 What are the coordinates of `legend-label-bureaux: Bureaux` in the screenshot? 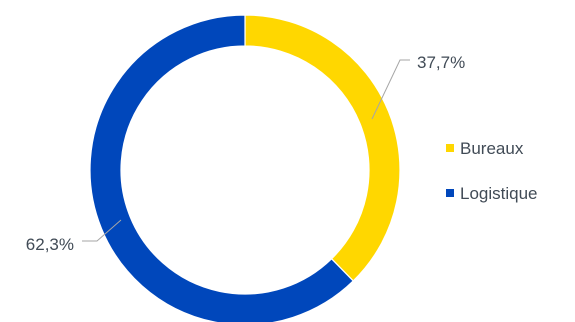 It's located at (492, 148).